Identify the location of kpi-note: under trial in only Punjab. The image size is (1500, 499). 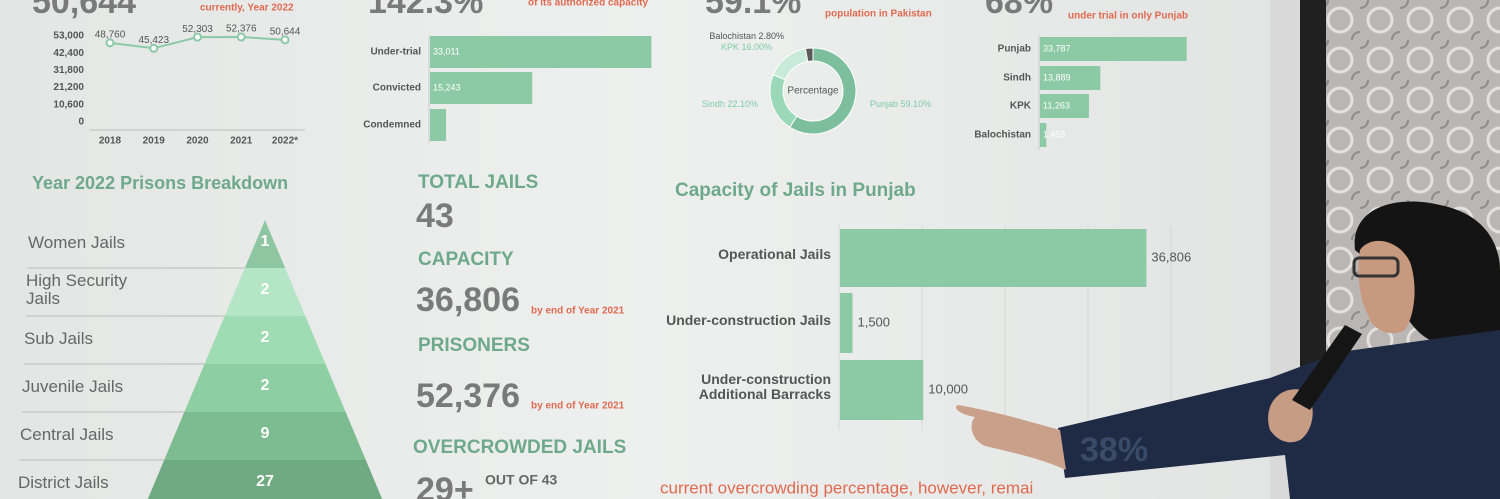
(1128, 16).